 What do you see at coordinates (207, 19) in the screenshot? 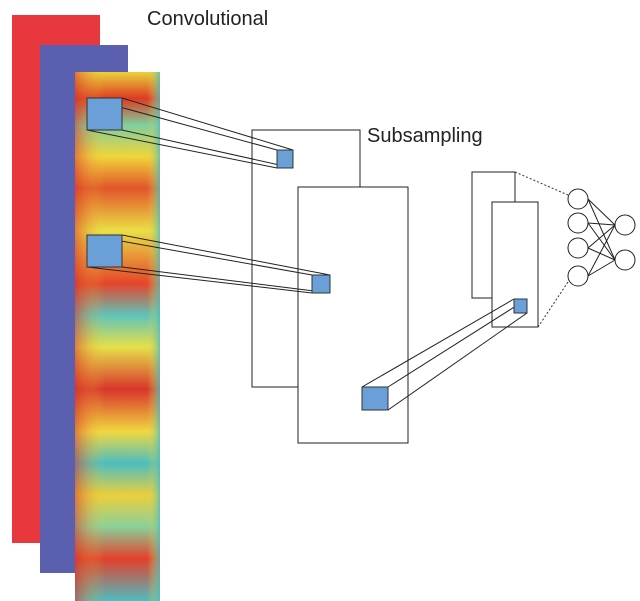
I see `label-convolutional: Convolutional` at bounding box center [207, 19].